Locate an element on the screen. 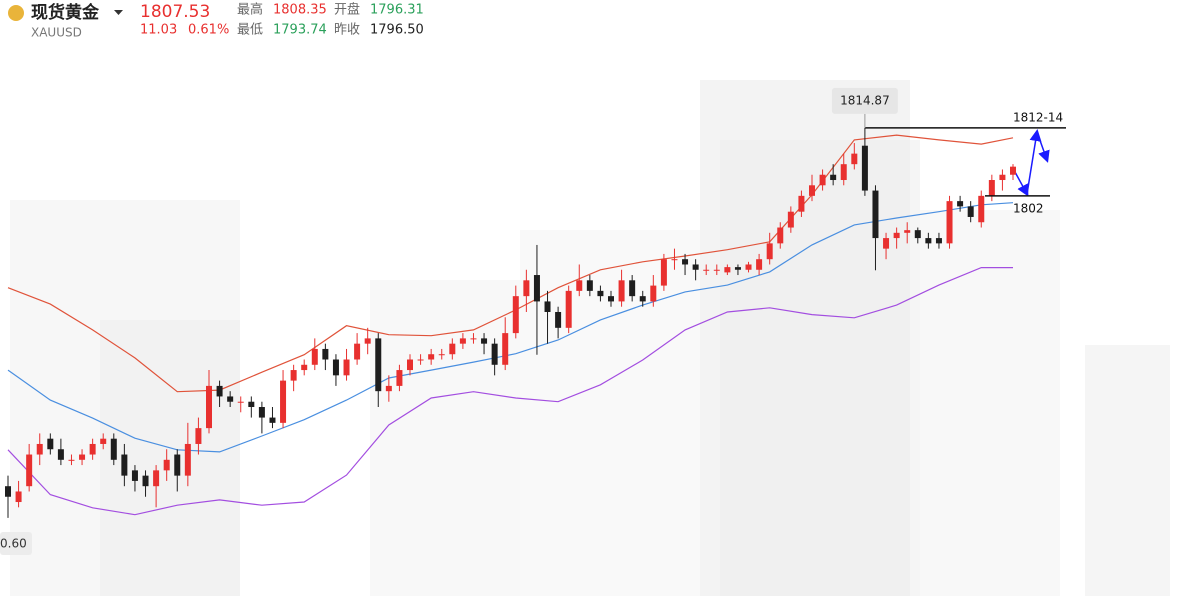 The image size is (1190, 596). high-label-box is located at coordinates (864, 100).